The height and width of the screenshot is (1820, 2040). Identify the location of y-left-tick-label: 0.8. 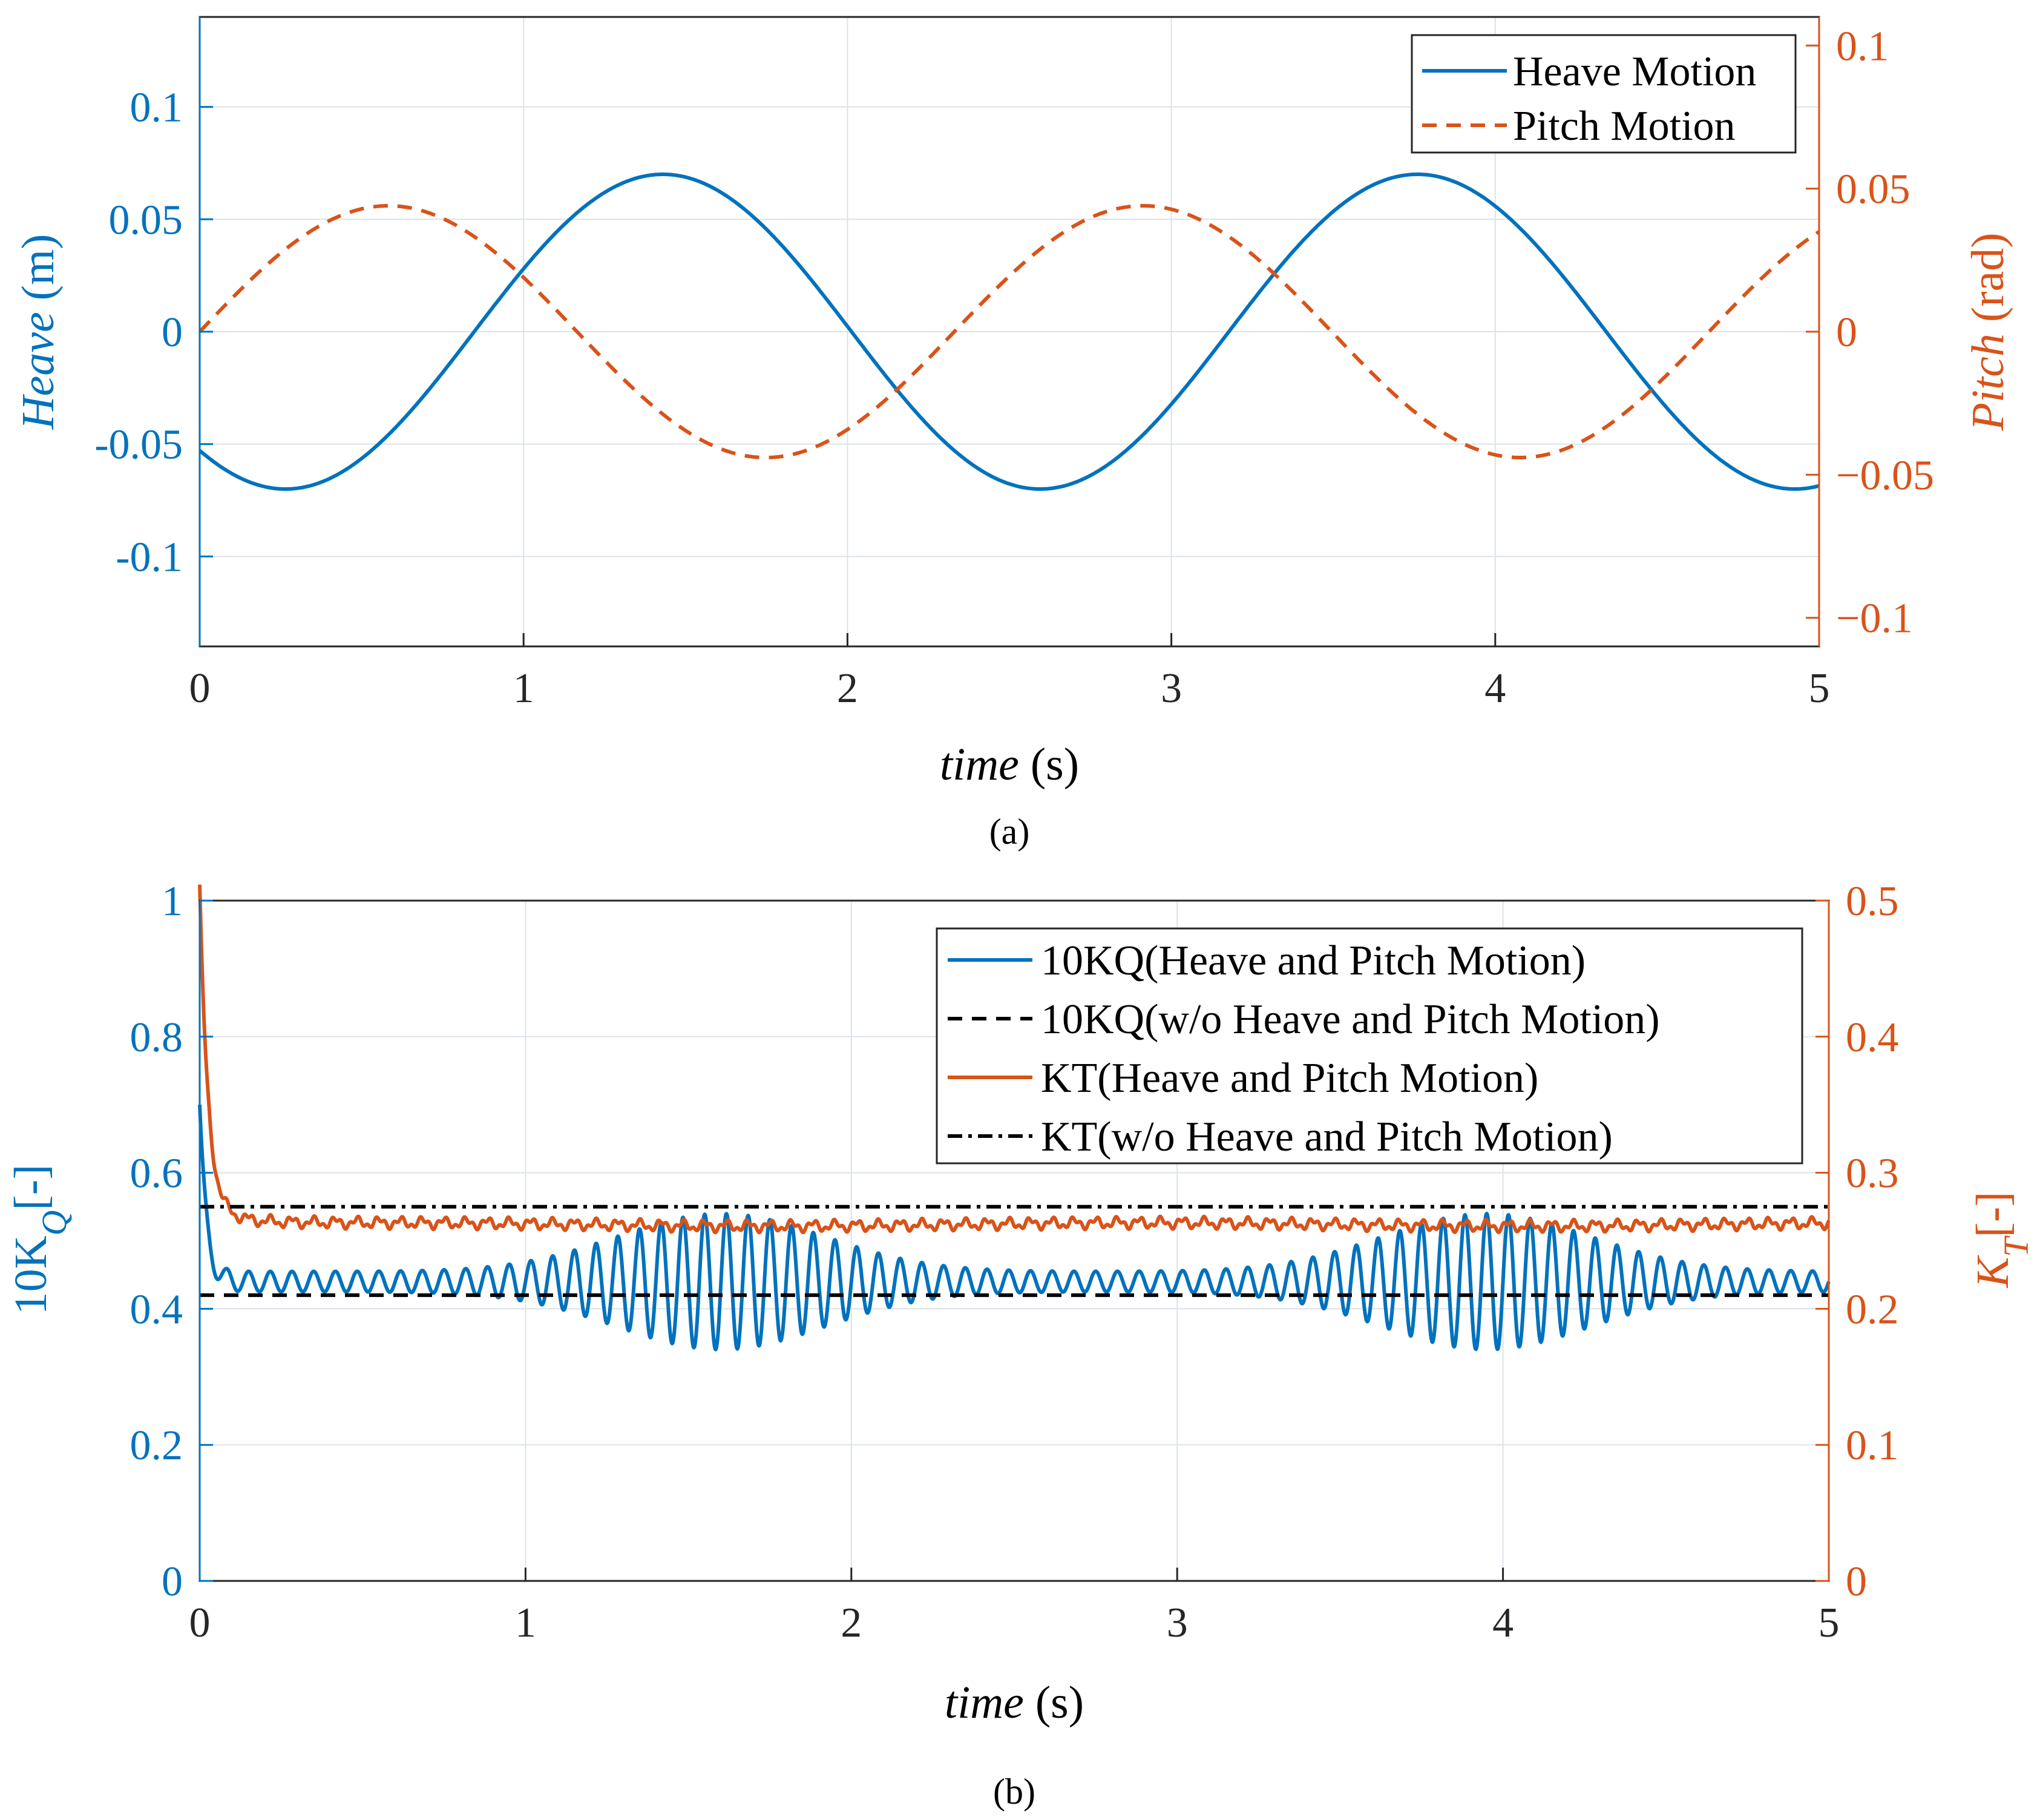
(156, 1037).